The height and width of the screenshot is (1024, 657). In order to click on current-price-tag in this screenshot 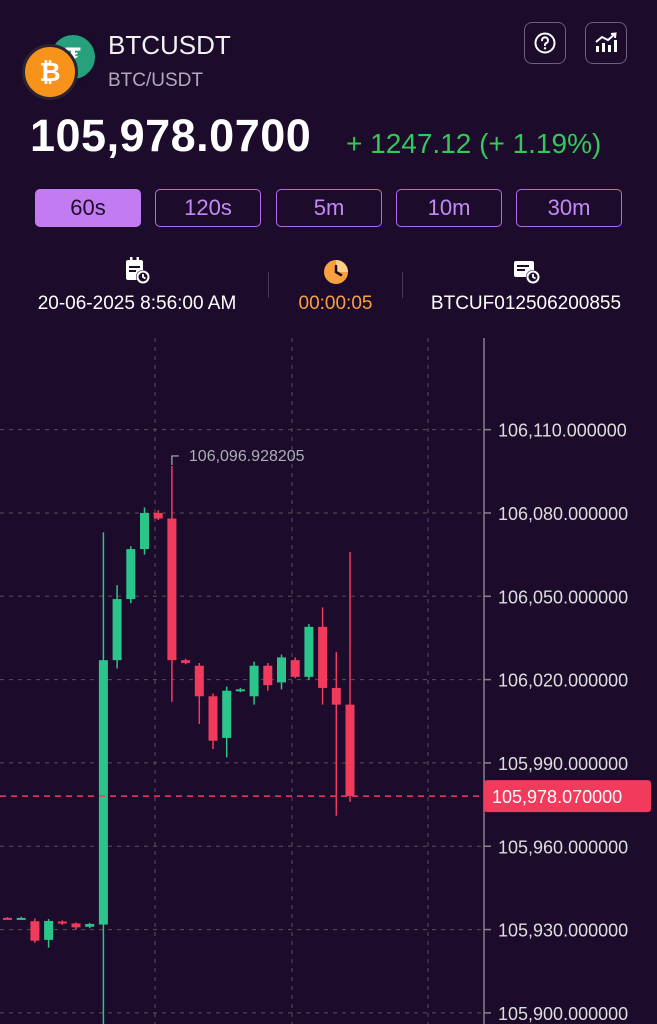, I will do `click(567, 796)`.